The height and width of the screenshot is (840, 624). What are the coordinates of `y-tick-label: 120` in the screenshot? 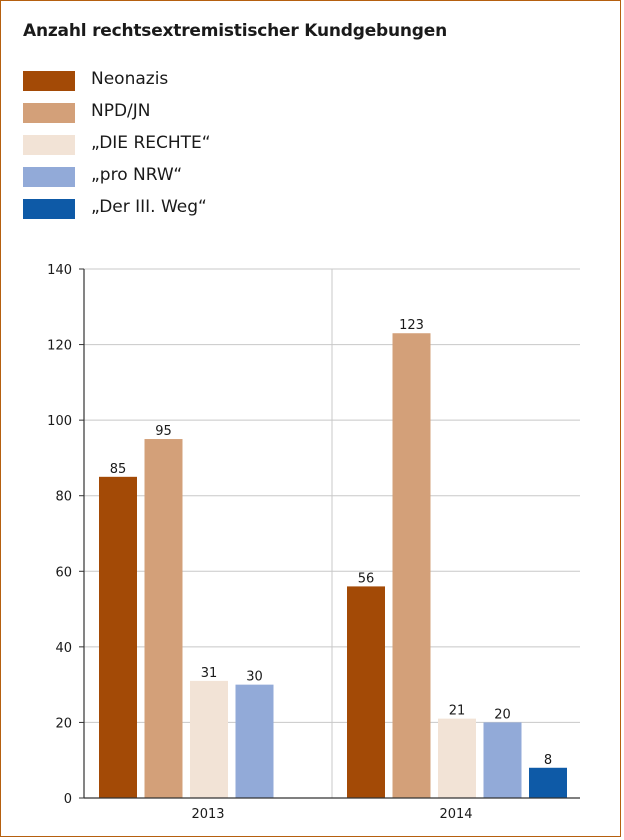 It's located at (59, 346).